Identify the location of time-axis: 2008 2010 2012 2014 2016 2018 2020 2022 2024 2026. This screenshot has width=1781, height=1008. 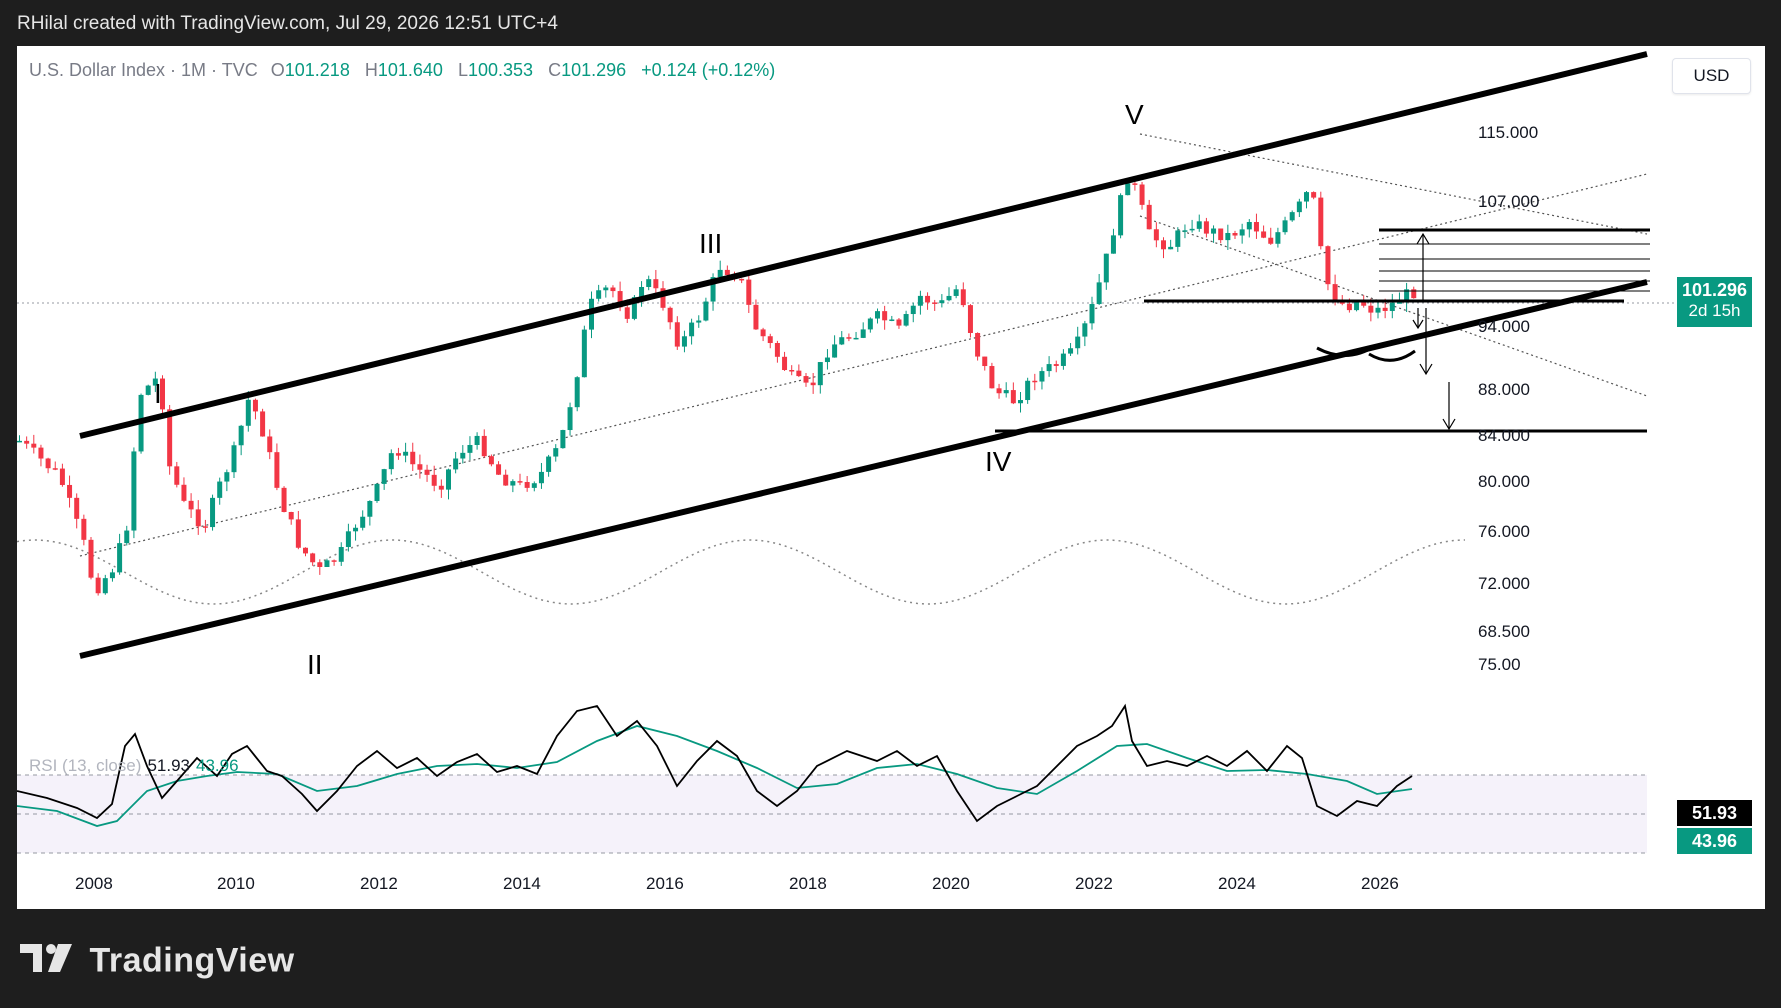
(737, 883).